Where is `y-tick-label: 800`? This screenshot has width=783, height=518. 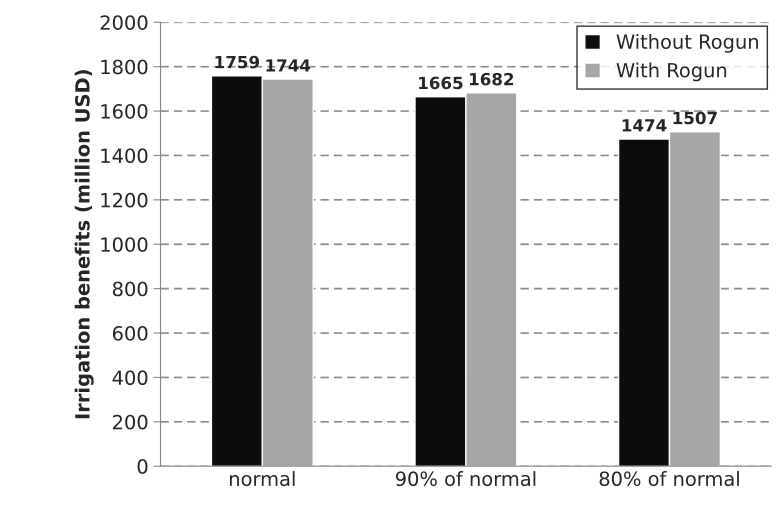
y-tick-label: 800 is located at coordinates (130, 289).